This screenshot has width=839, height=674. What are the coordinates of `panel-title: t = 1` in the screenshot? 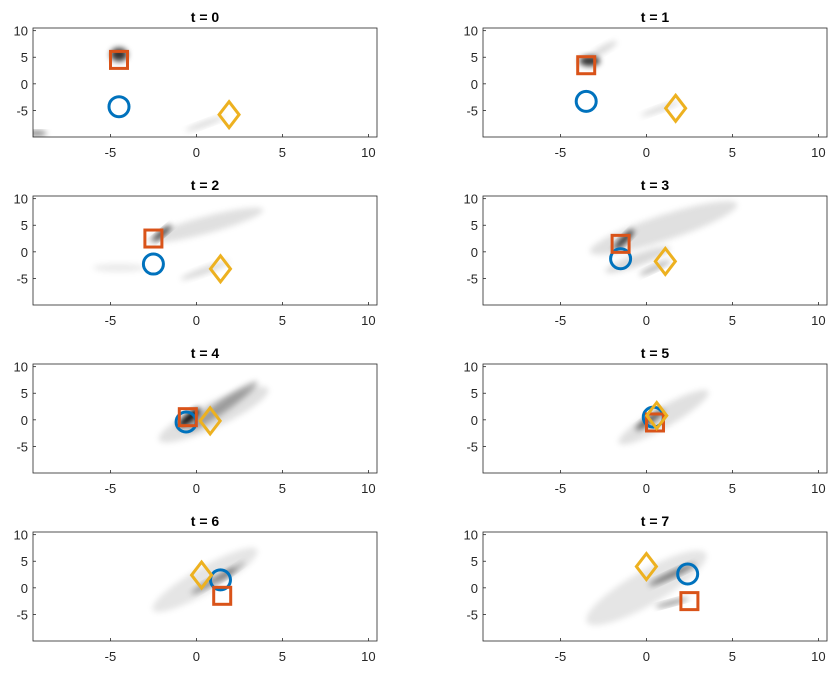 It's located at (655, 17).